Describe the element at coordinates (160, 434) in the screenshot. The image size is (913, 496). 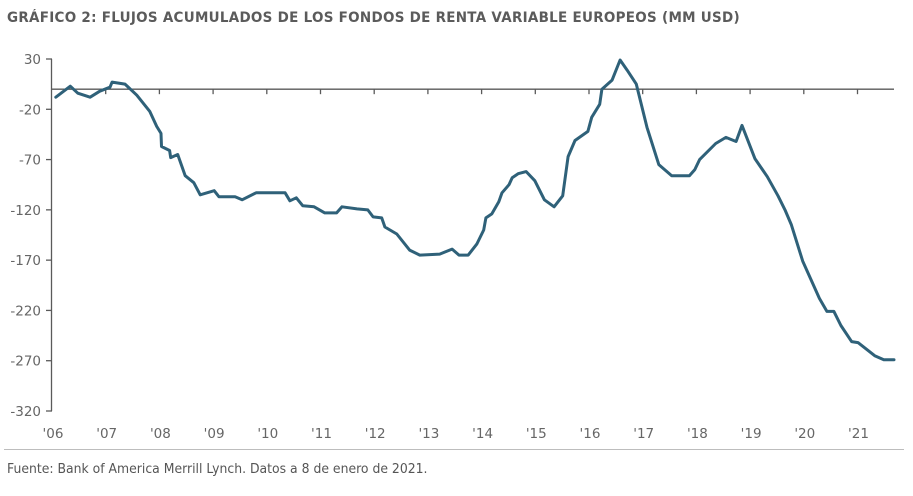
I see `x-tick-label: '08` at that location.